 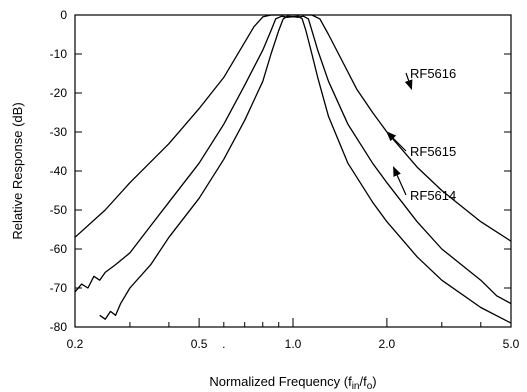 I want to click on y-tick-label: 0, so click(x=63, y=15).